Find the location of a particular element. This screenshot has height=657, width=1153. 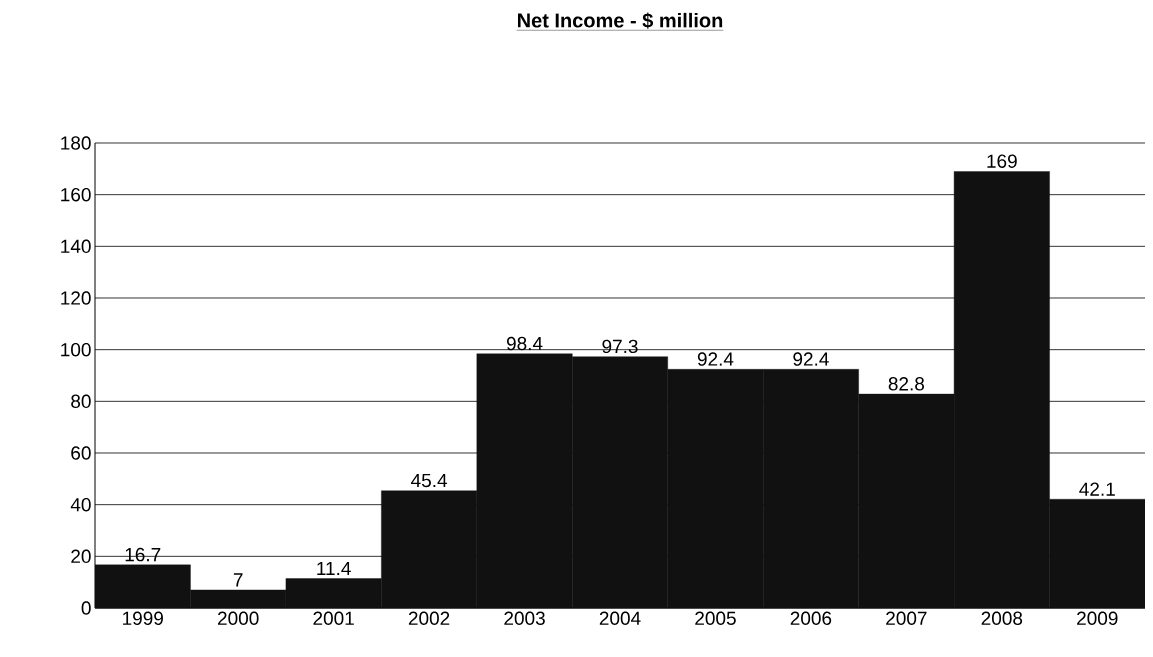

y-tick-label: 100 is located at coordinates (76, 349).